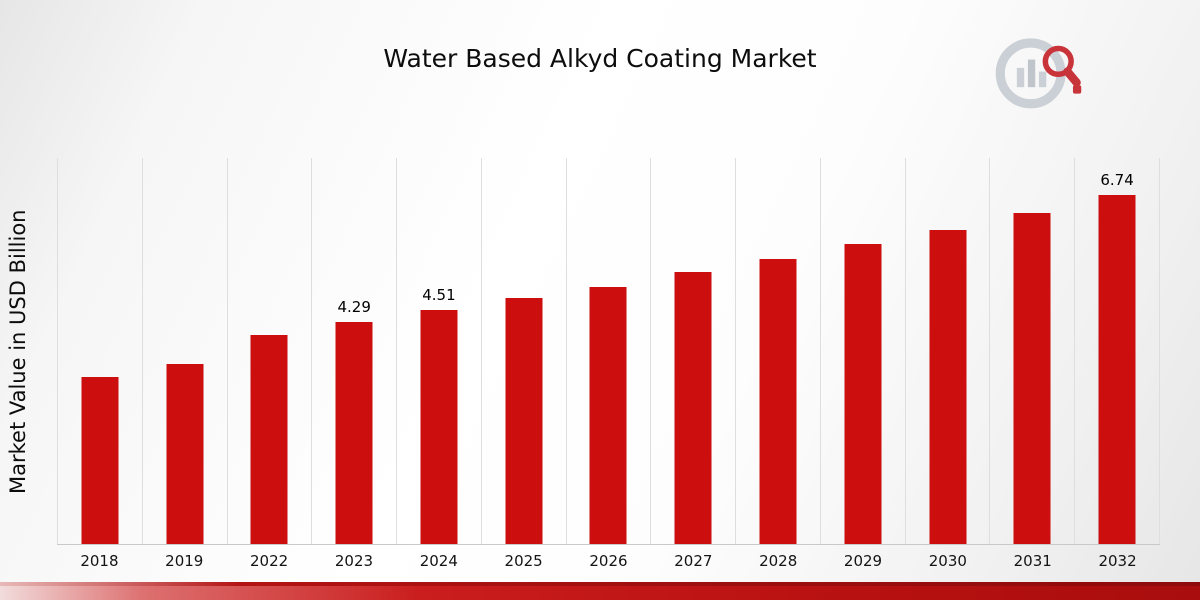 This screenshot has width=1200, height=600. What do you see at coordinates (1117, 179) in the screenshot?
I see `bar-value-label-2032: 6.74` at bounding box center [1117, 179].